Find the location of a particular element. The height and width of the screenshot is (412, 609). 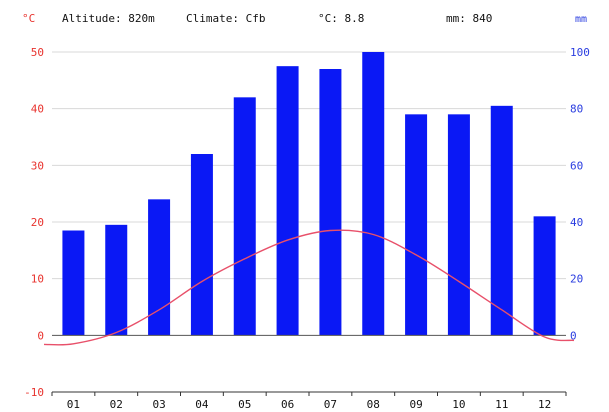

x-tick-label: 07 is located at coordinates (330, 404).